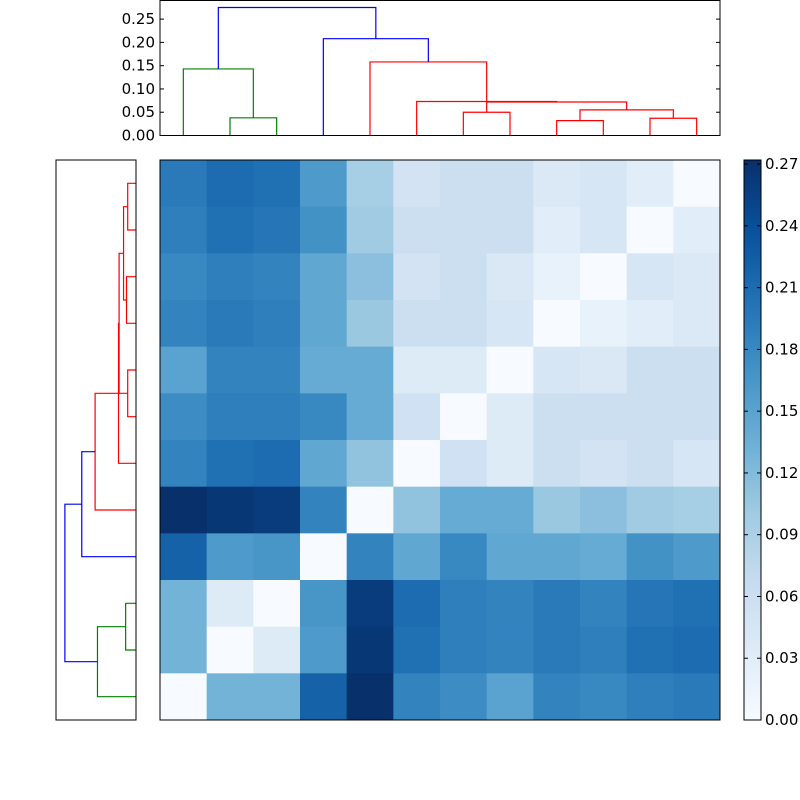 The width and height of the screenshot is (800, 800). Describe the element at coordinates (781, 226) in the screenshot. I see `colorbar-tick-label: 0.24` at that location.